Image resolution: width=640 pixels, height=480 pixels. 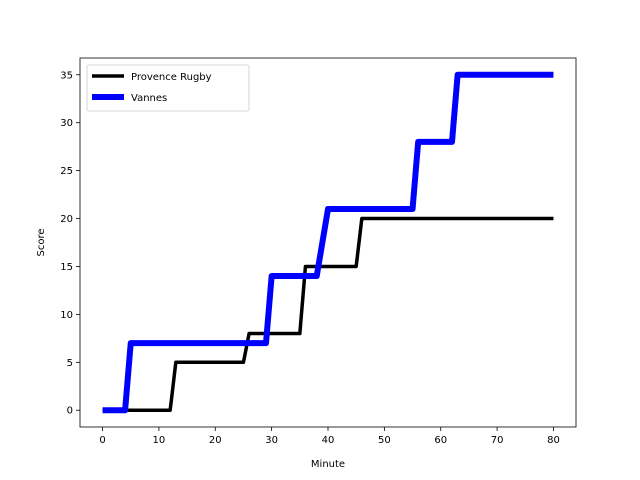 I want to click on legend-label-vannes: Vannes, so click(x=149, y=98).